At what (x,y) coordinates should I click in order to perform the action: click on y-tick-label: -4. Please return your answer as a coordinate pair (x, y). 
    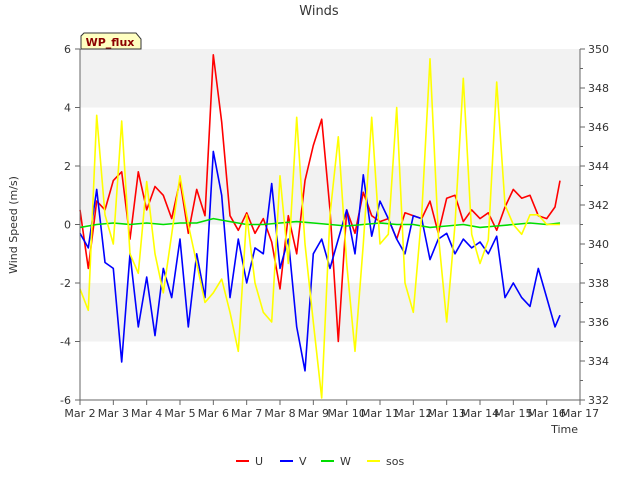
    Looking at the image, I should click on (65, 342).